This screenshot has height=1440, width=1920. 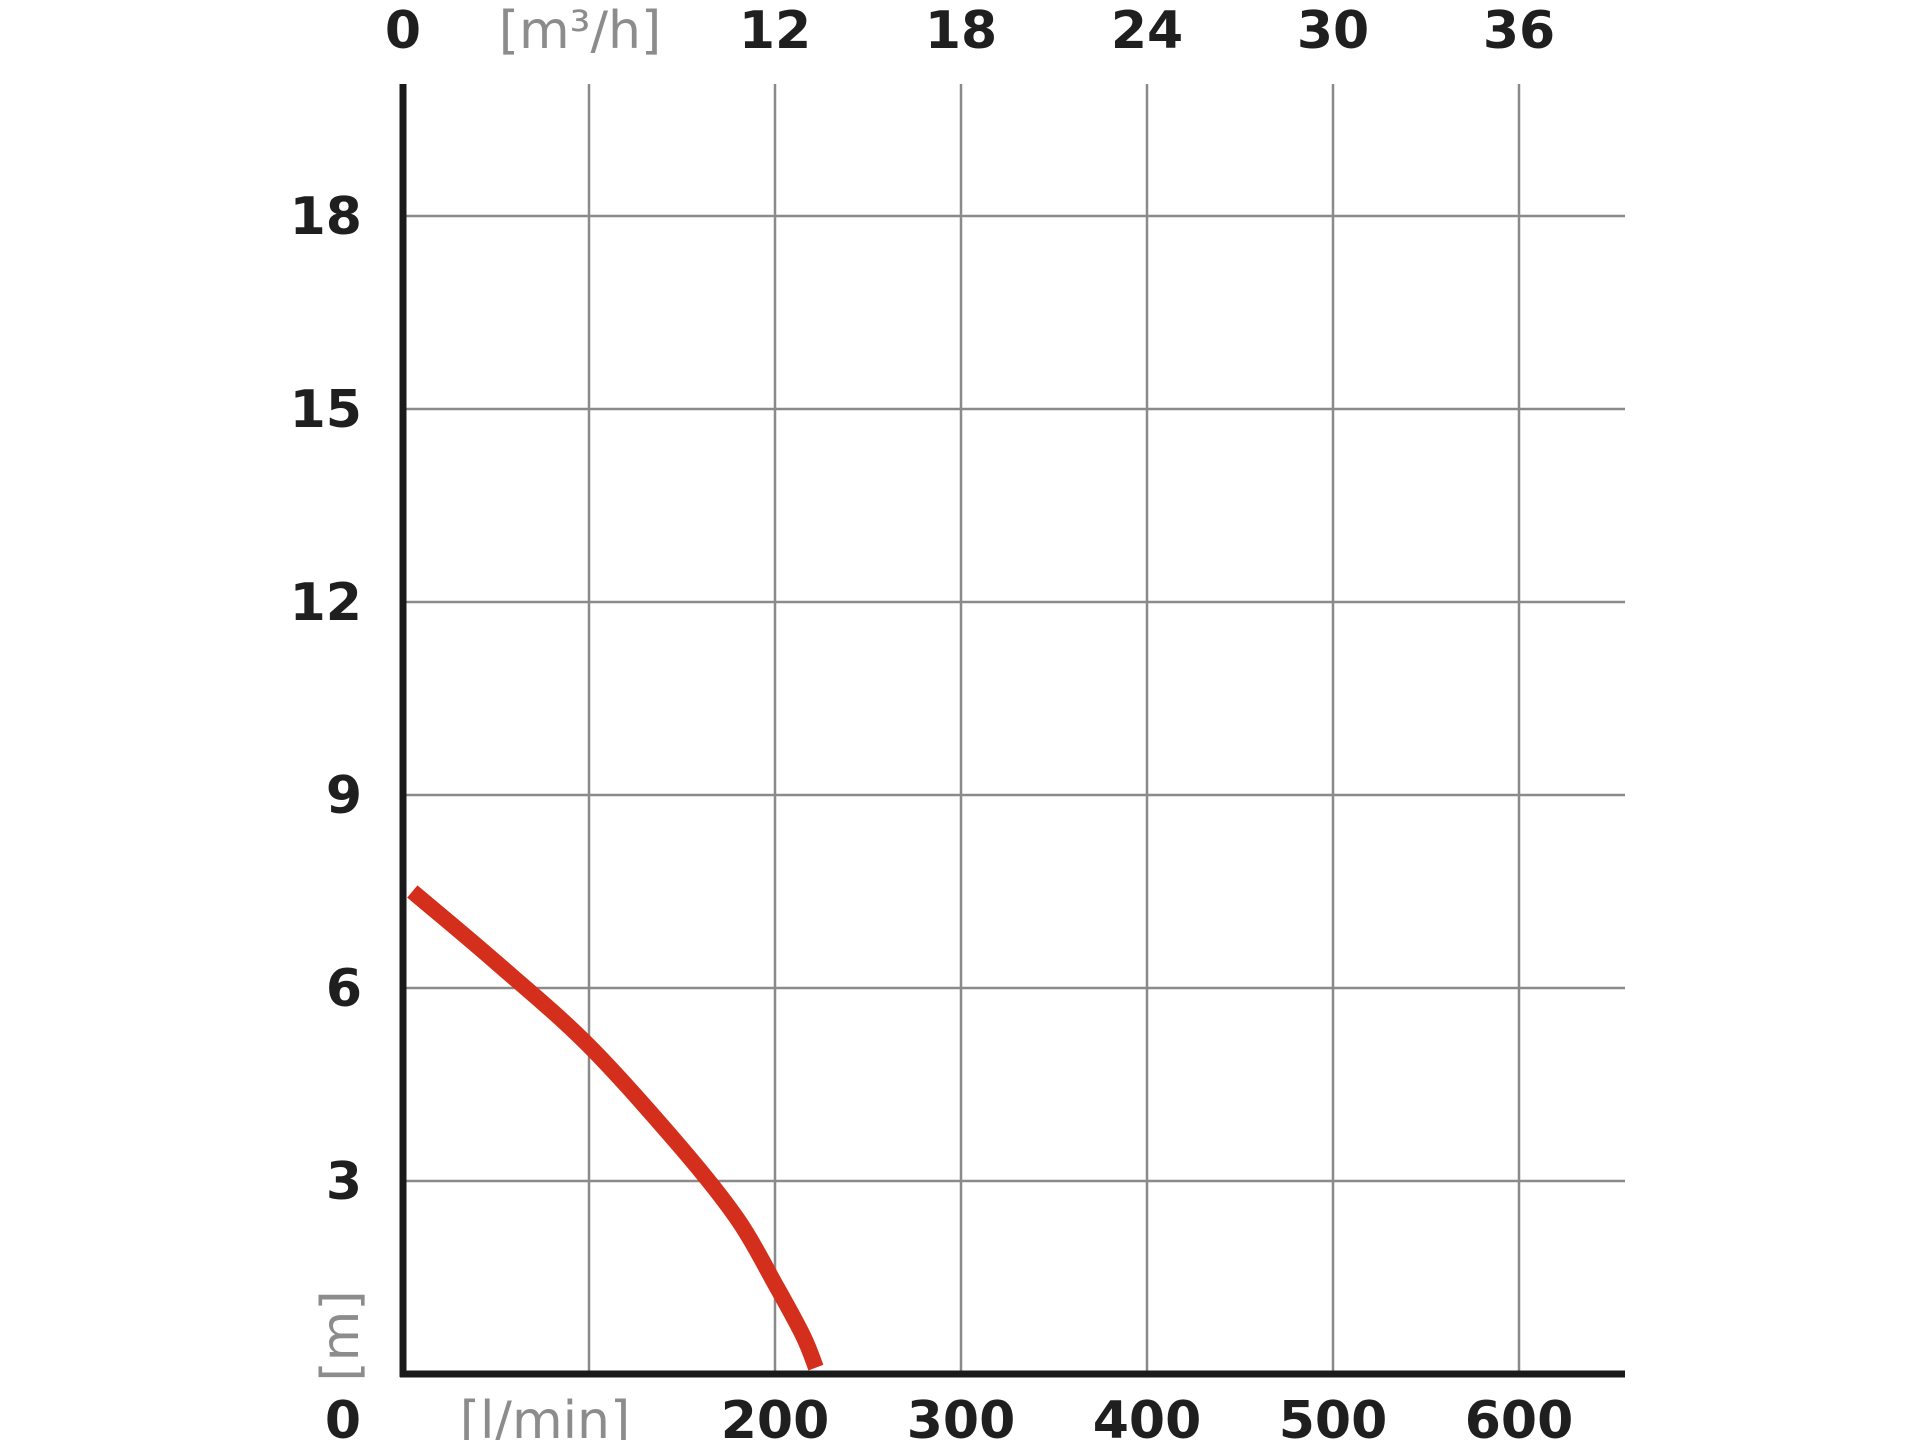 I want to click on y-tick-label-12: 12, so click(x=326, y=603).